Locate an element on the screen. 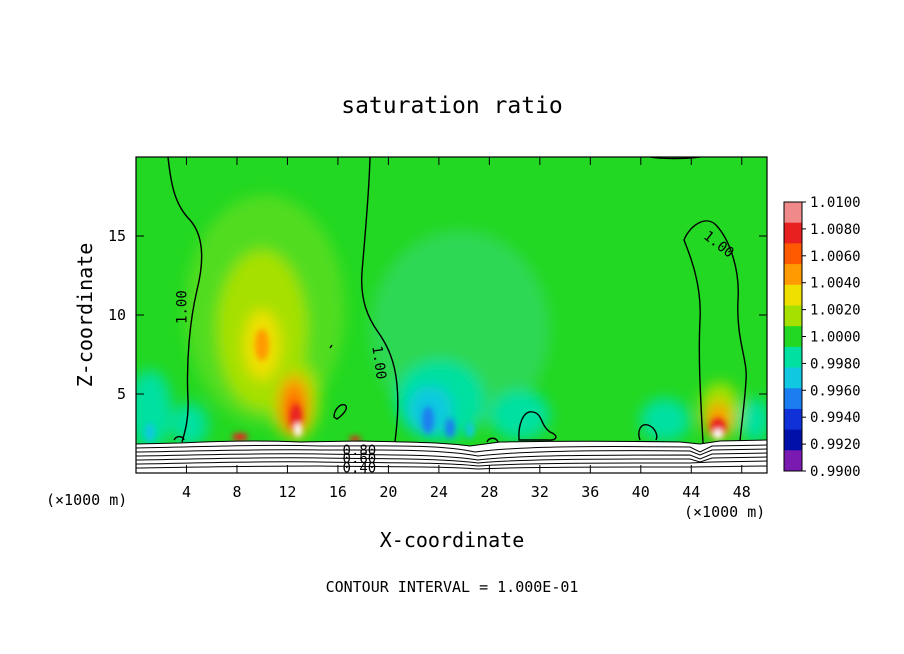  contour-label-text: 0.40 is located at coordinates (360, 468).